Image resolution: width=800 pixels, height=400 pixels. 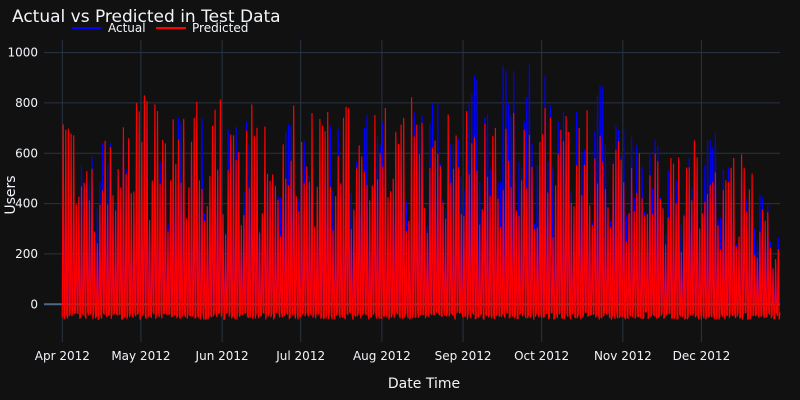 What do you see at coordinates (127, 28) in the screenshot?
I see `legend-label-actual: Actual` at bounding box center [127, 28].